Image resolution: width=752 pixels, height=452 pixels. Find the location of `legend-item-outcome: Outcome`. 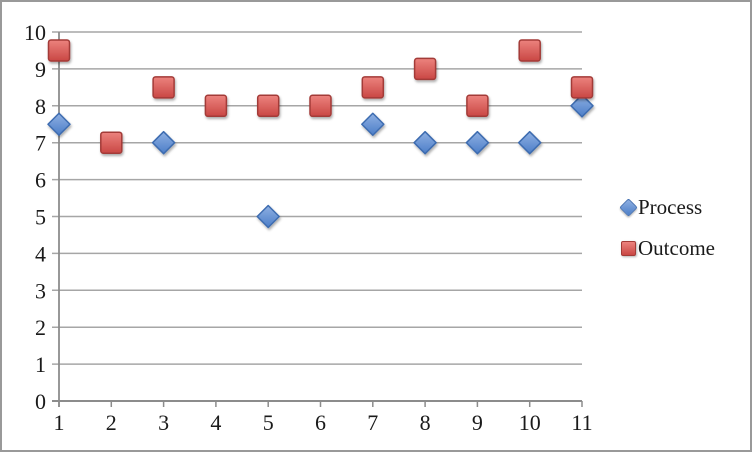

legend-item-outcome: Outcome is located at coordinates (667, 248).